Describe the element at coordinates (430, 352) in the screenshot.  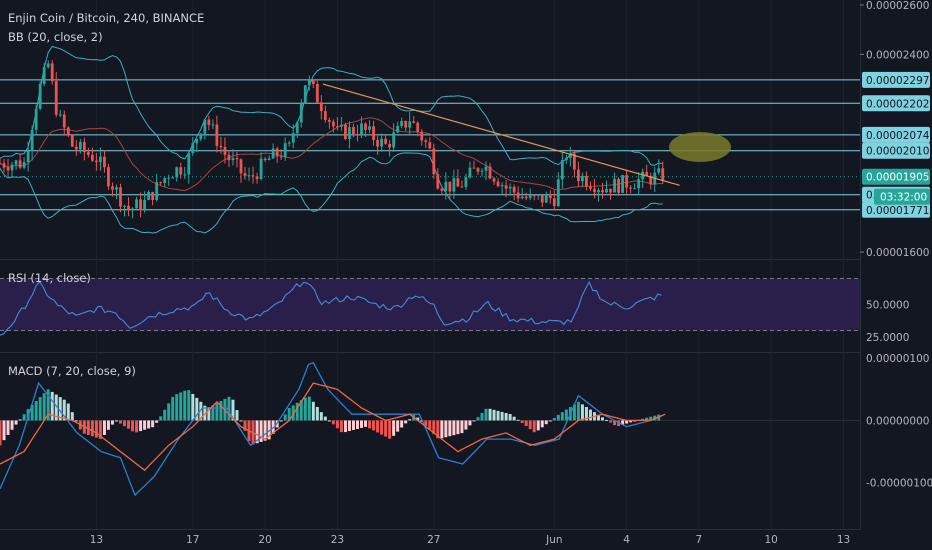
I see `pane-separator` at that location.